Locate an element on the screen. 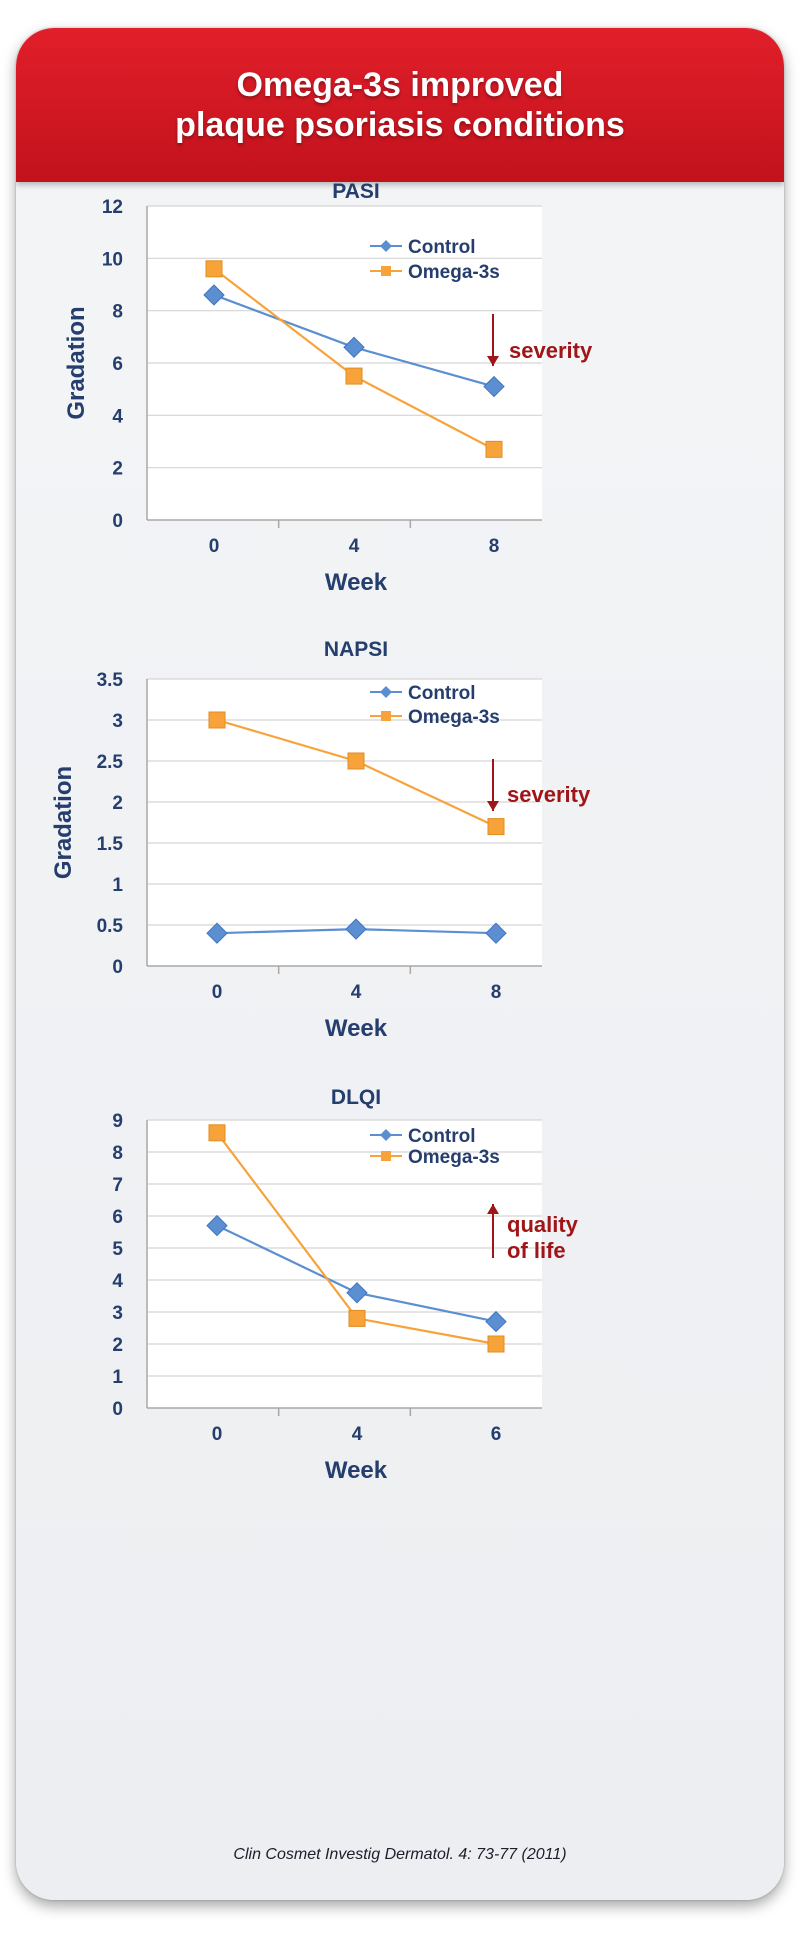 The image size is (800, 1947). y-tick-label: 3.5 is located at coordinates (110, 680).